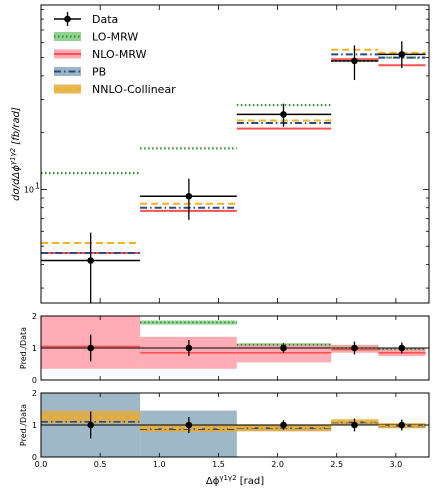  What do you see at coordinates (67, 19) in the screenshot?
I see `legend-data-marker` at bounding box center [67, 19].